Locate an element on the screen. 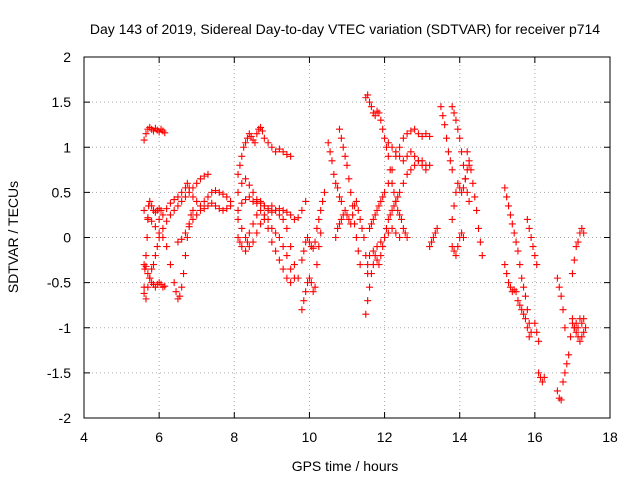  series-arc-q is located at coordinates (349, 197).